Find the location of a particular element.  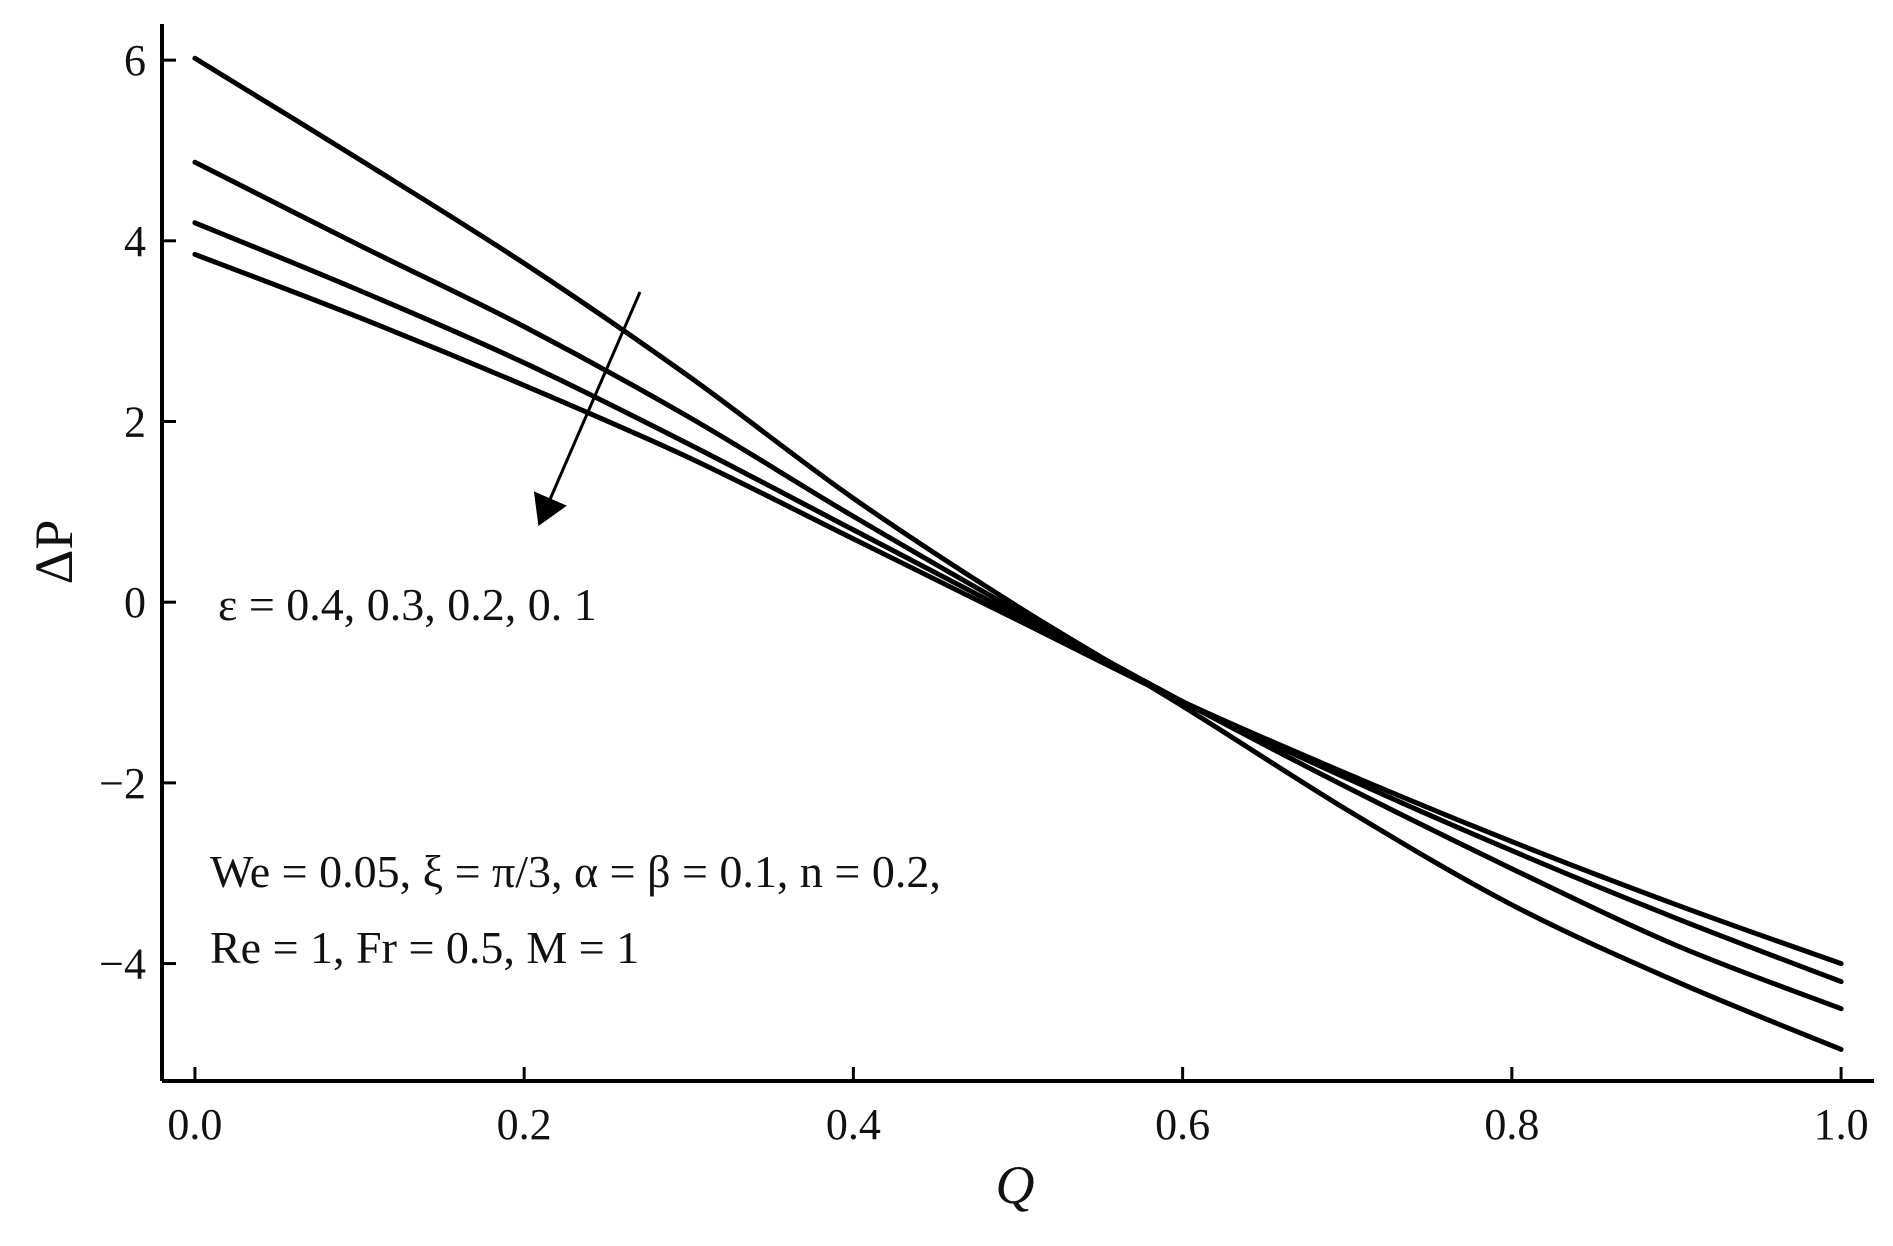

params-annotation-line2: Re = 1, Fr = 0.5, M = 1 is located at coordinates (424, 947).